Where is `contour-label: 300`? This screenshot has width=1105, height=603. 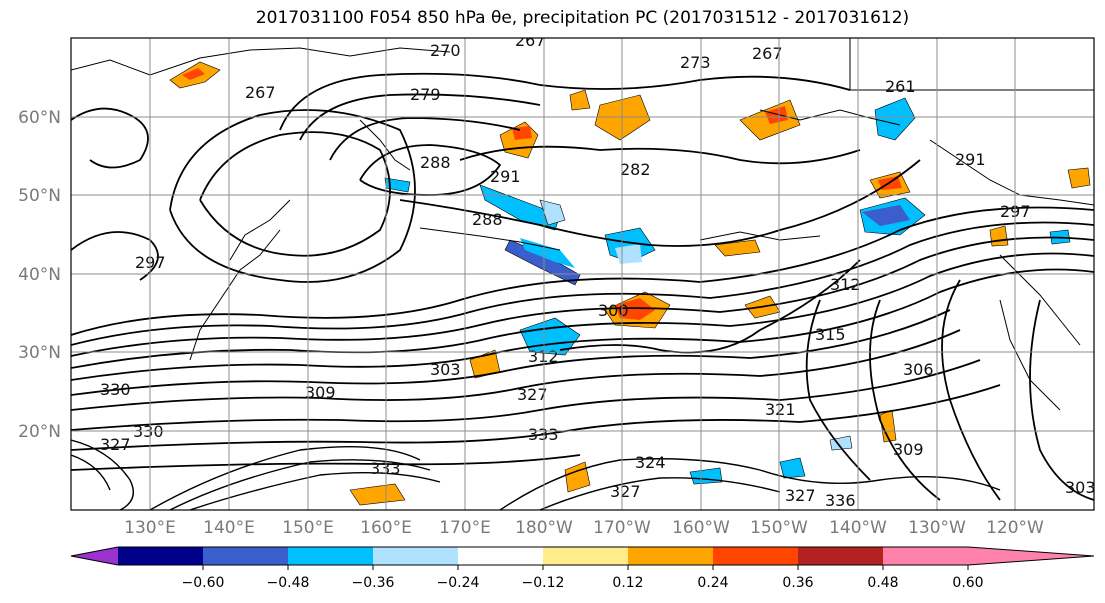
contour-label: 300 is located at coordinates (613, 310).